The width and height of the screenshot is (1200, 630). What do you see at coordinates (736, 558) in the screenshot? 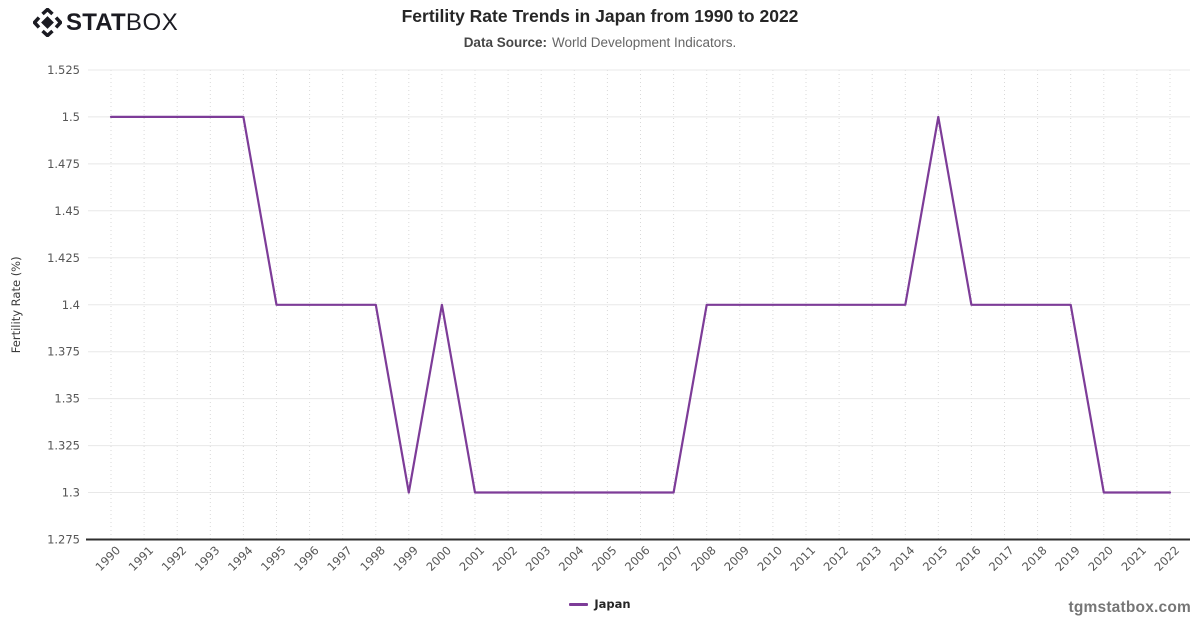
I see `svg-text: 2009` at bounding box center [736, 558].